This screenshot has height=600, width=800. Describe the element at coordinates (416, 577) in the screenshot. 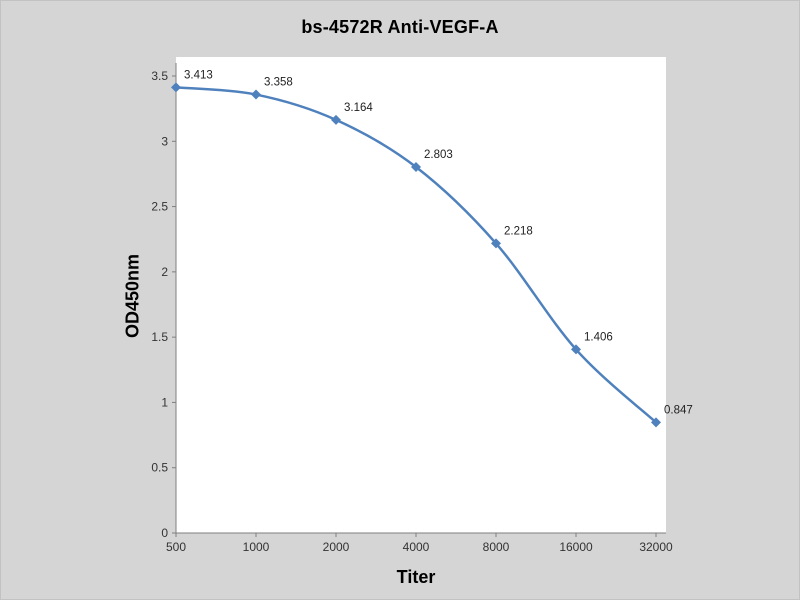

I see `x-axis-title: Titer` at that location.